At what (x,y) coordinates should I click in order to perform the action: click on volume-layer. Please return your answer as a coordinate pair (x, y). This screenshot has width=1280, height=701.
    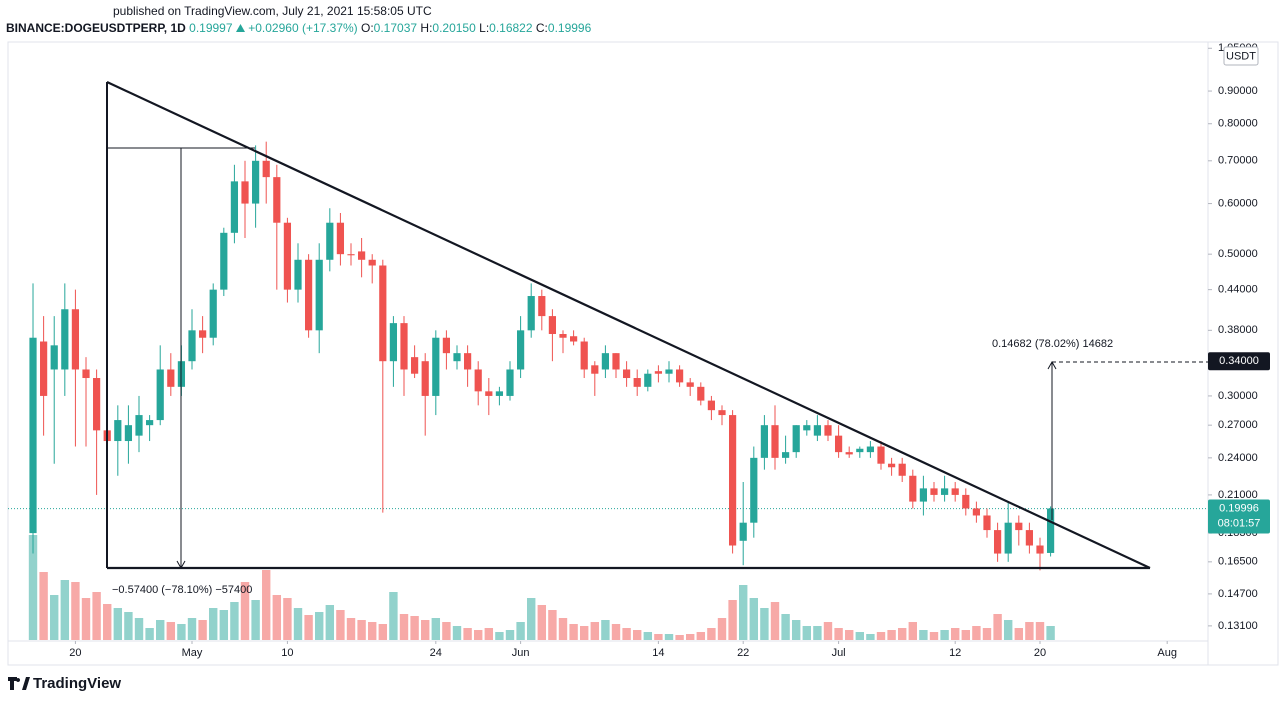
    Looking at the image, I should click on (541, 587).